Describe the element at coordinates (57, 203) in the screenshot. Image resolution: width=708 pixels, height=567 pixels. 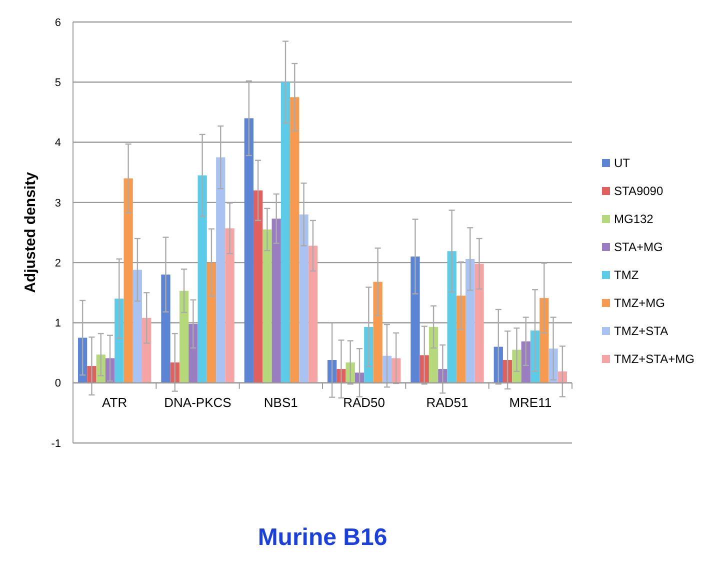
I see `y-tick-label: 3` at that location.